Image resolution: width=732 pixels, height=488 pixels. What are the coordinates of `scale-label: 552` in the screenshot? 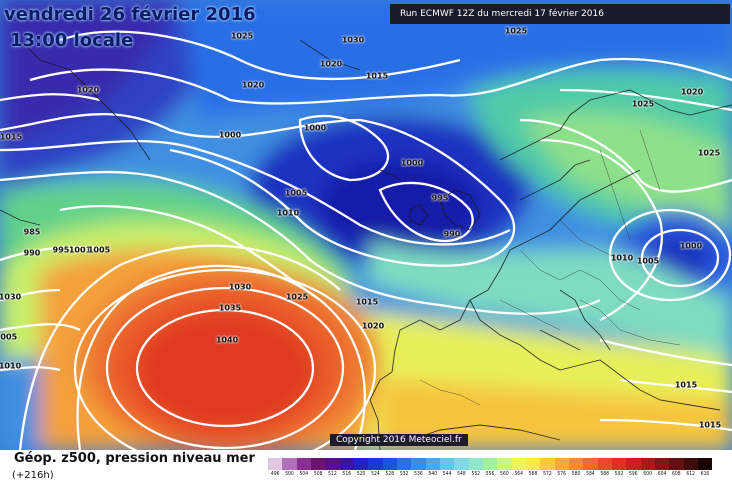 It's located at (476, 474).